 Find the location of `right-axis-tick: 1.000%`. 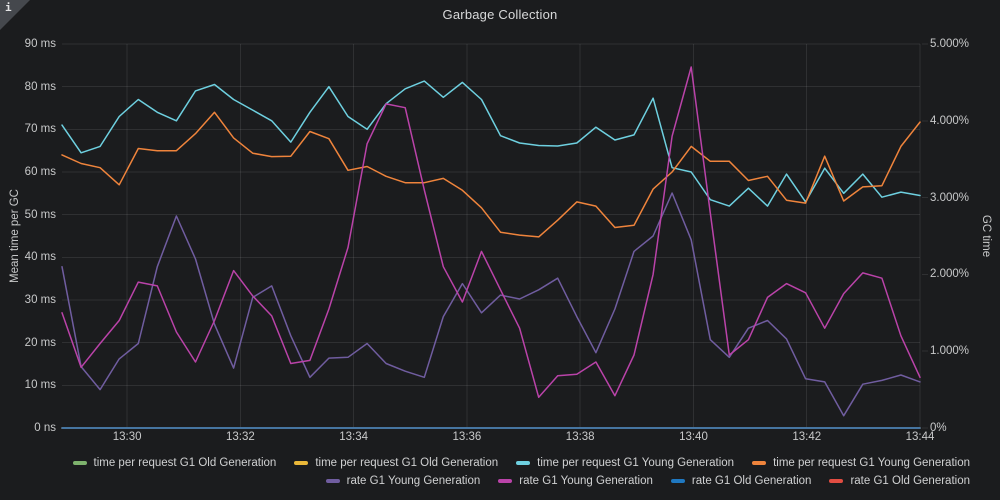

right-axis-tick: 1.000% is located at coordinates (950, 351).